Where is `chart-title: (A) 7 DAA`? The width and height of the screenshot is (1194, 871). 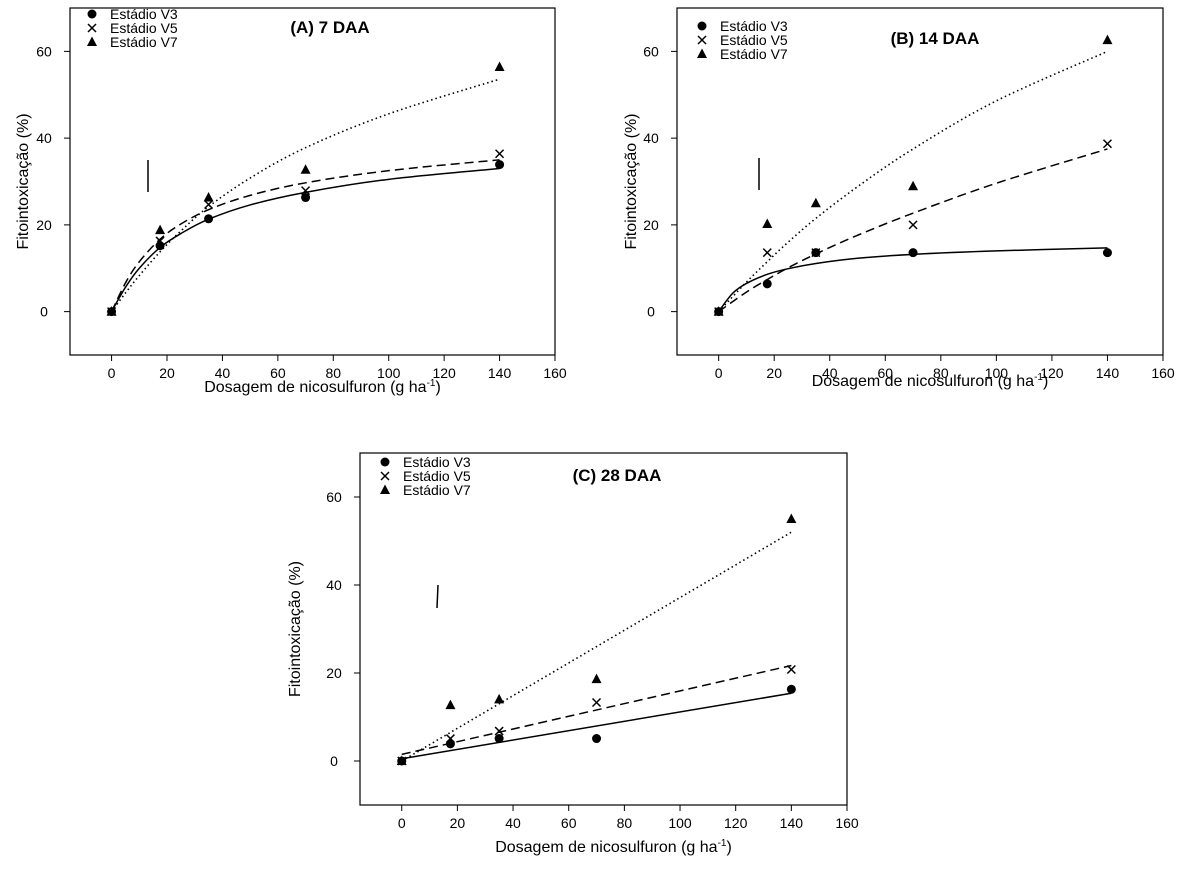 chart-title: (A) 7 DAA is located at coordinates (329, 27).